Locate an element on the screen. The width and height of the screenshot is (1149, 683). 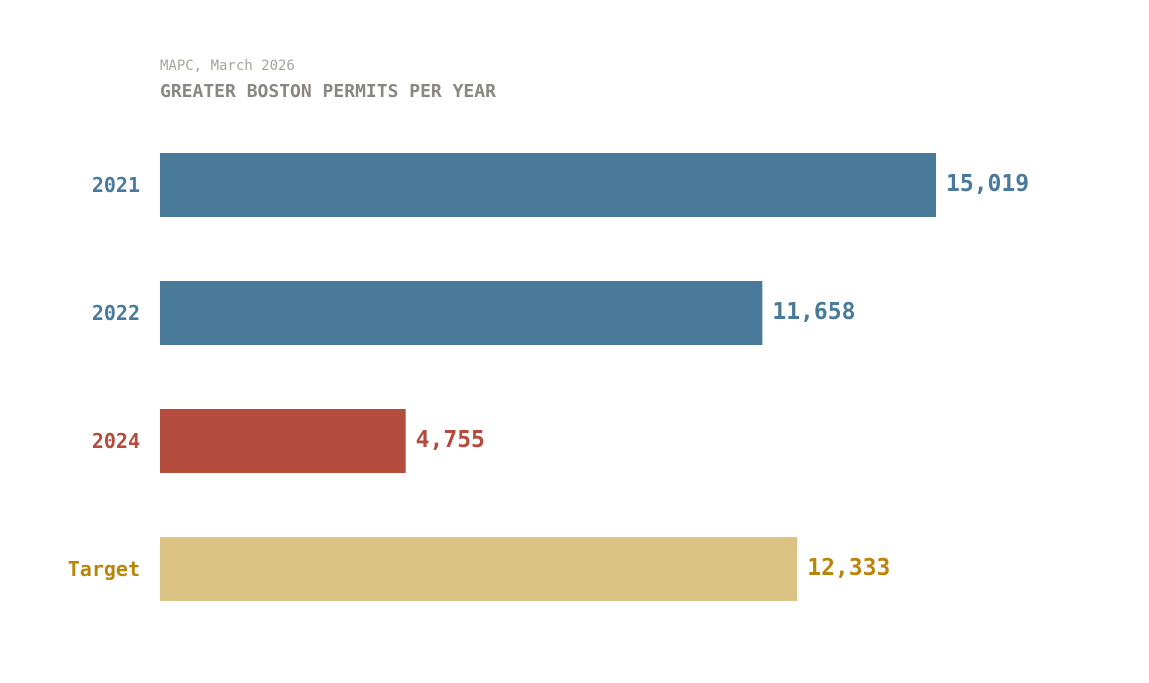
category-label-target: Target is located at coordinates (104, 569).